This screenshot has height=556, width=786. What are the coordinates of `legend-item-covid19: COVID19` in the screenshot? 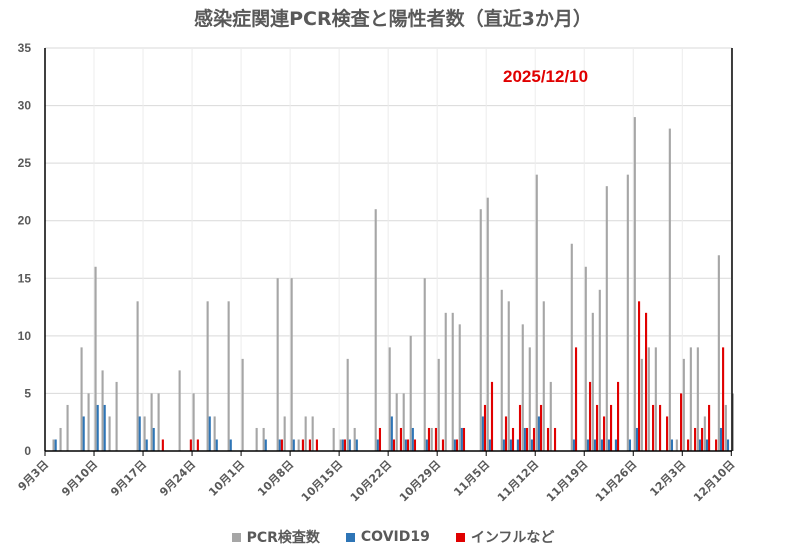 It's located at (387, 537).